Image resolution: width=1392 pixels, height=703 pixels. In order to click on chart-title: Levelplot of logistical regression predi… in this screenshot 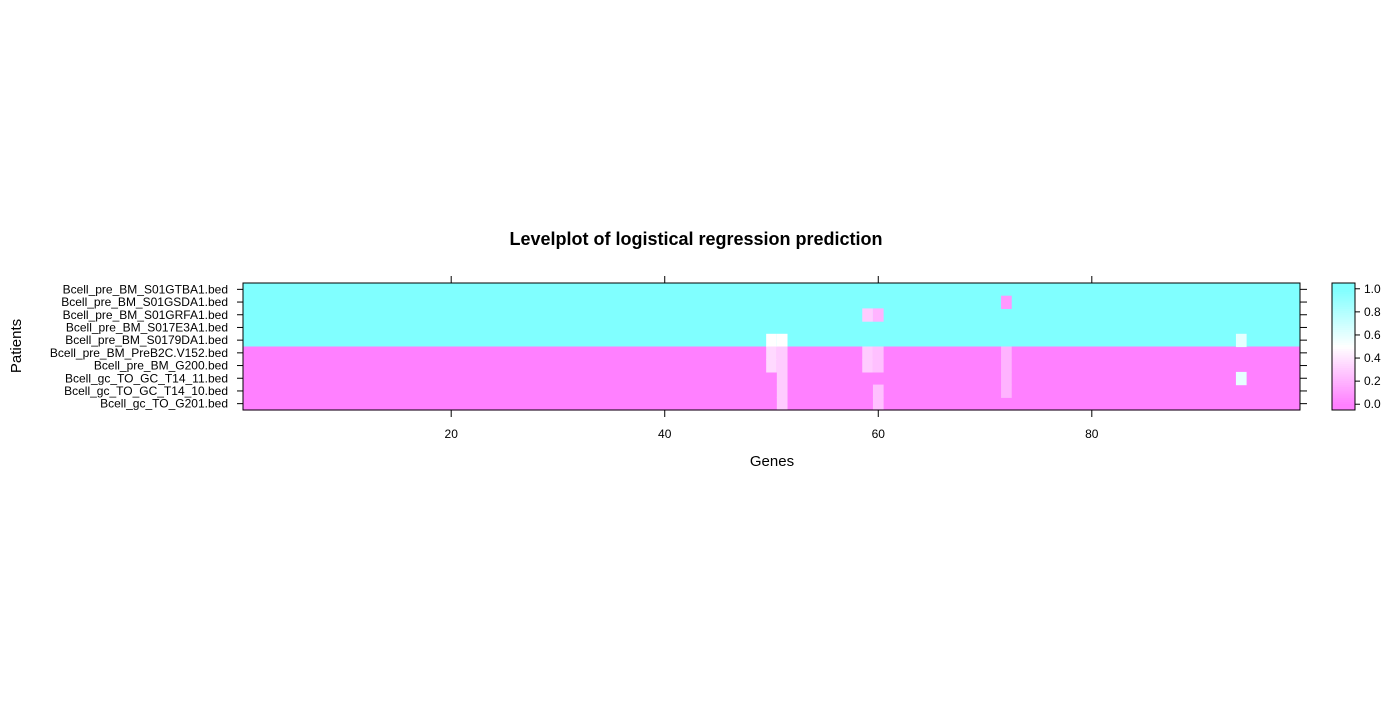, I will do `click(695, 239)`.